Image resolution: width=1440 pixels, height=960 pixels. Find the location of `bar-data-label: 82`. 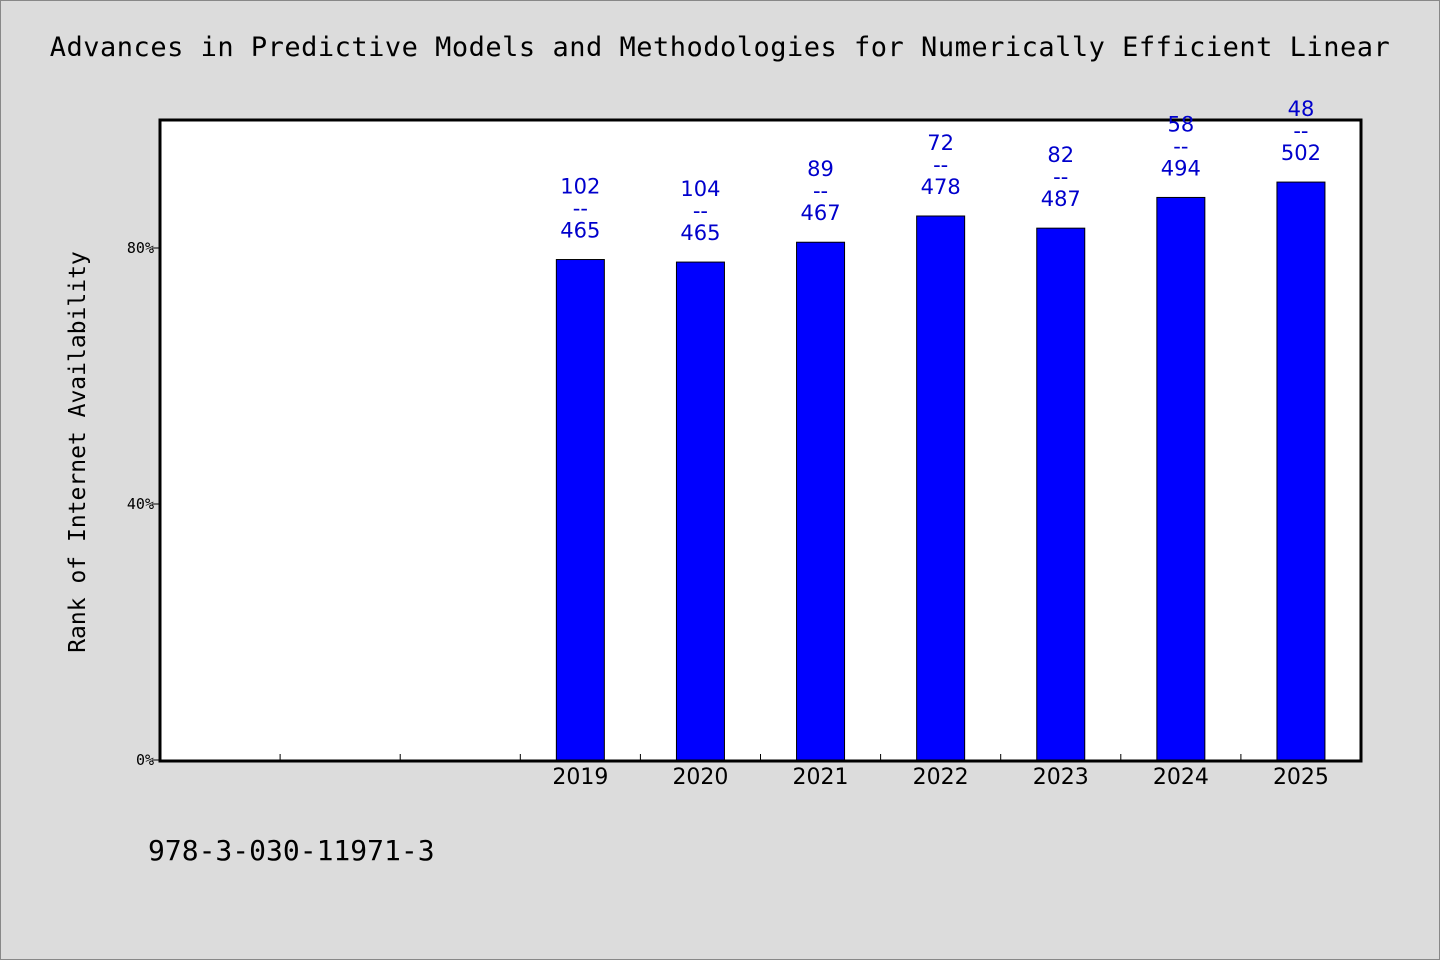

bar-data-label: 82 is located at coordinates (1060, 155).